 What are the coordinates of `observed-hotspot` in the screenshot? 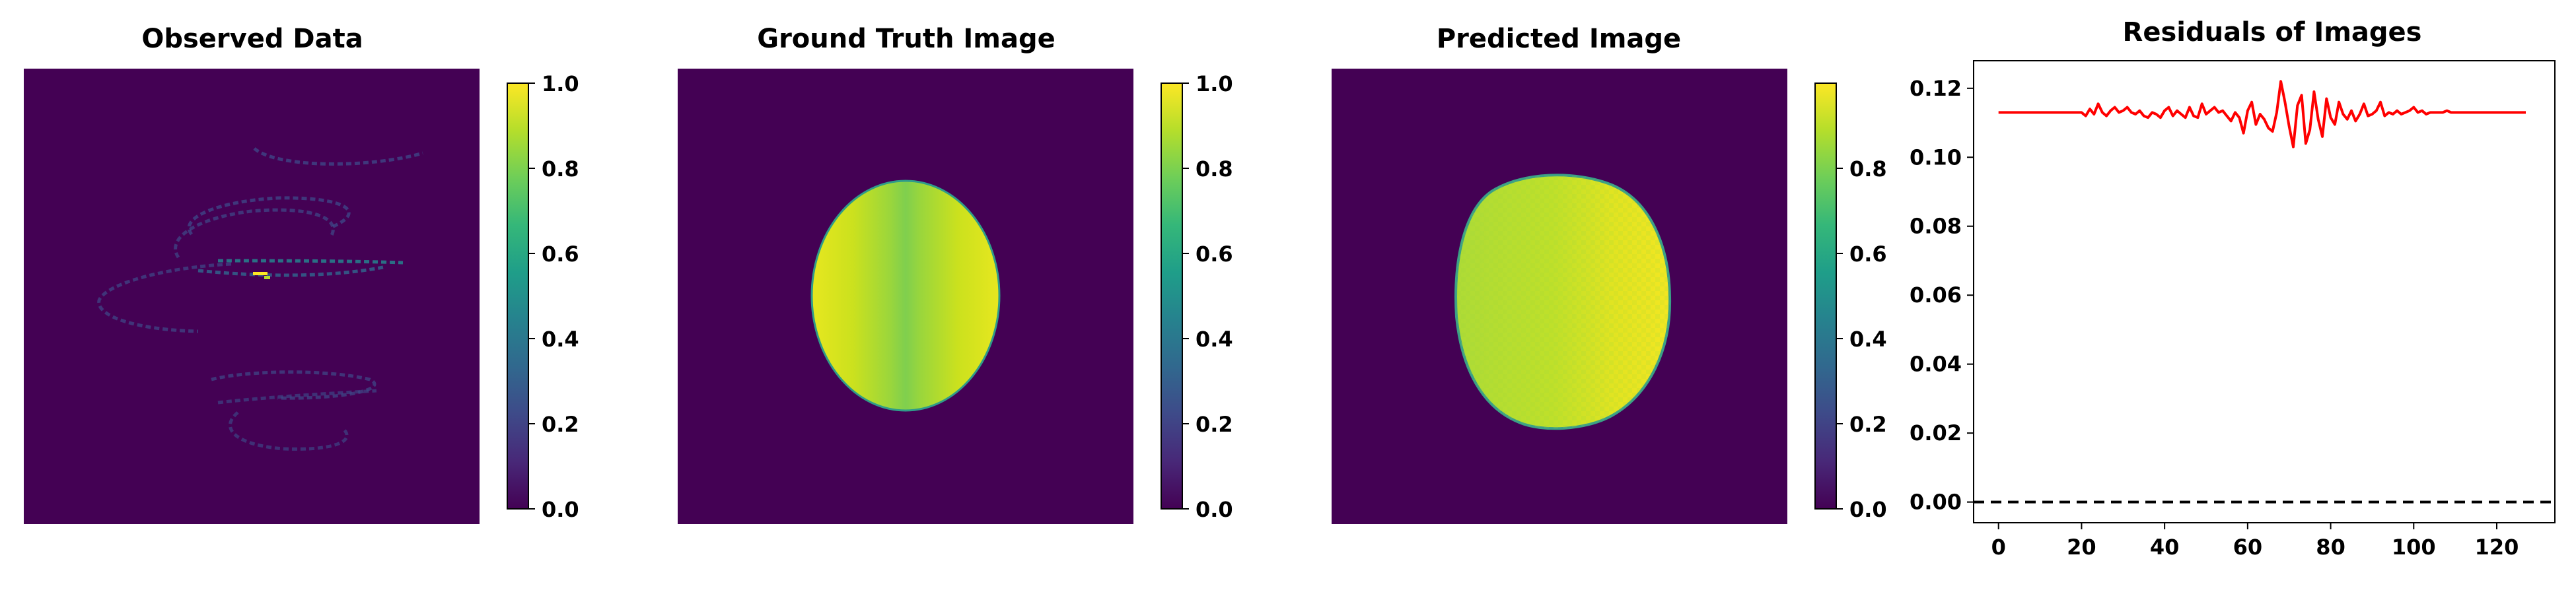 It's located at (260, 273).